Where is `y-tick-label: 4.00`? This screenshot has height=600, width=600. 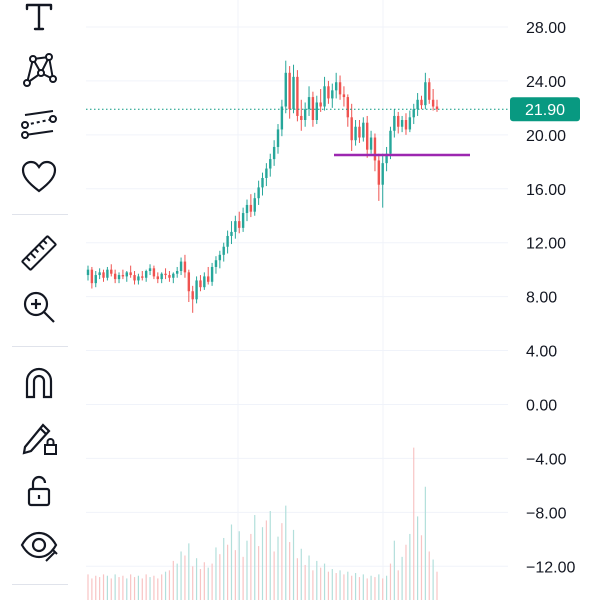 y-tick-label: 4.00 is located at coordinates (541, 352).